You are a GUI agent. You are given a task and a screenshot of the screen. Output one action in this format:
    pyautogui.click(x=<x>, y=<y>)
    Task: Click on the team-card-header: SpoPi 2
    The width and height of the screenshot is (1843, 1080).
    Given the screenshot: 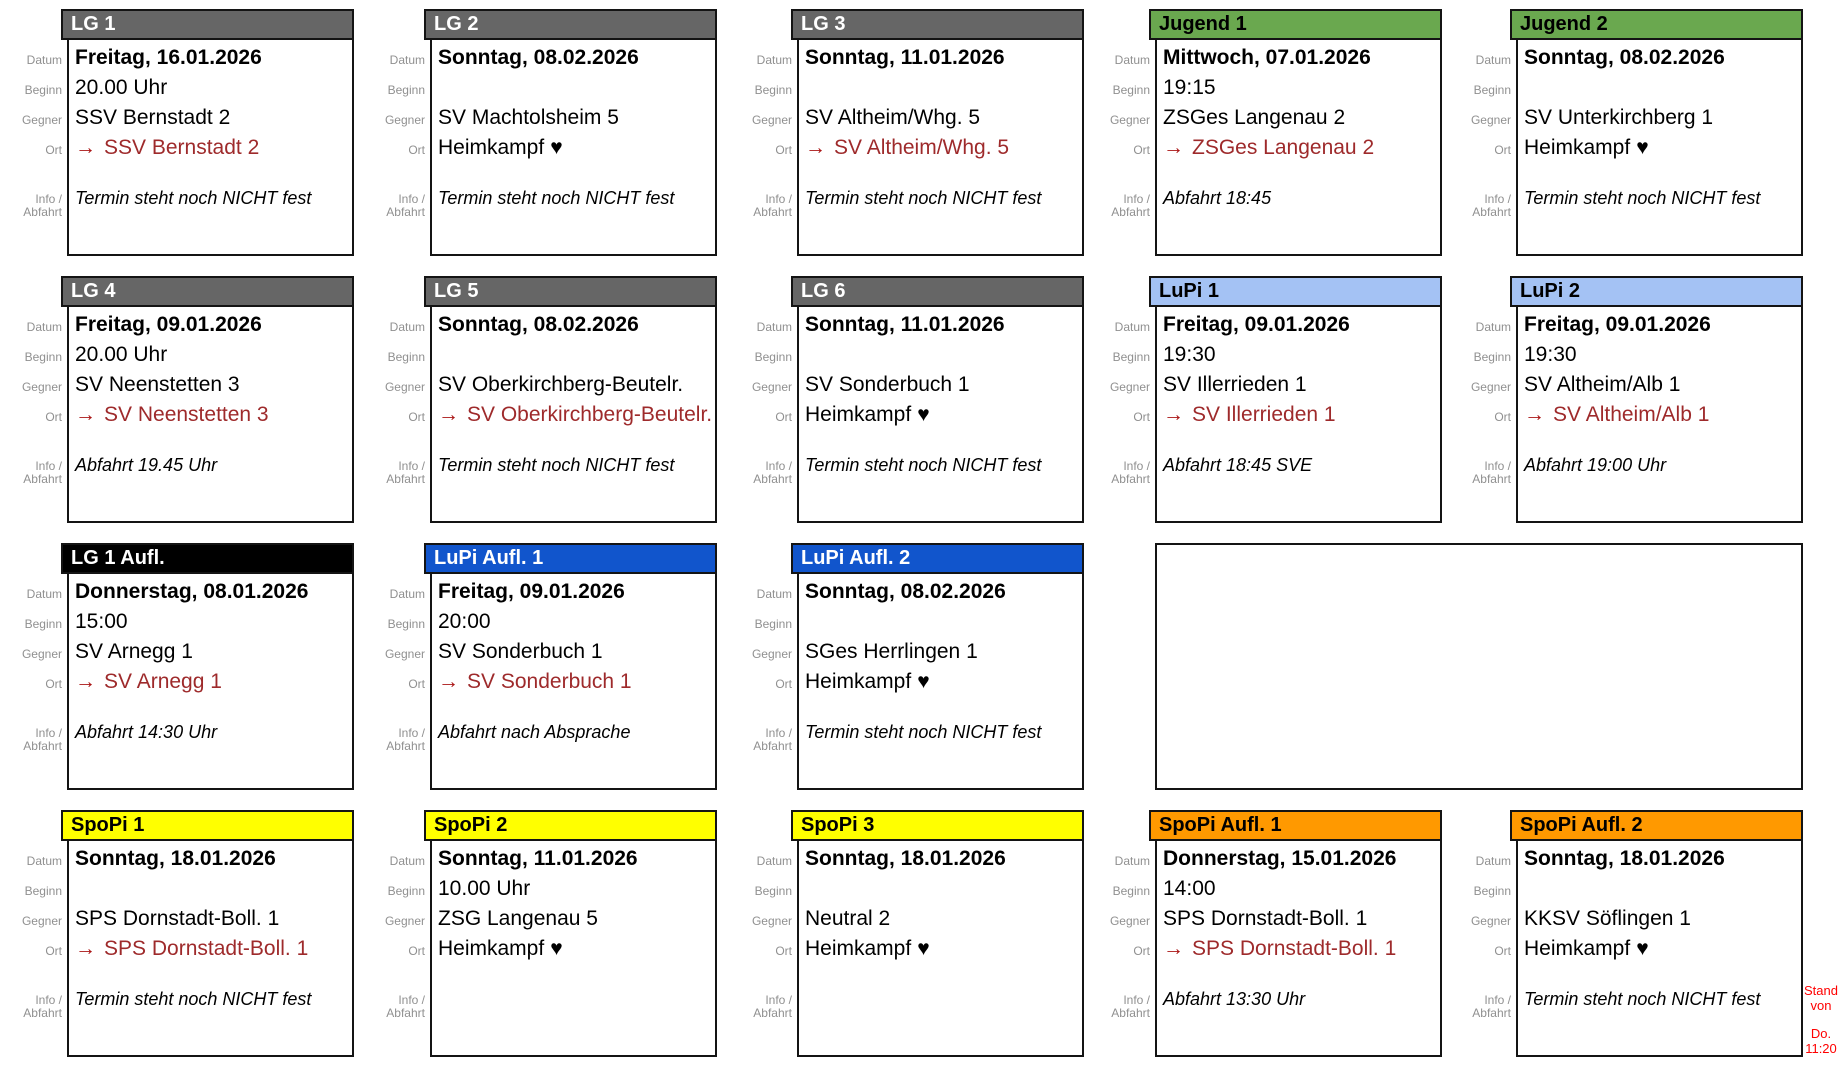 What is the action you would take?
    pyautogui.click(x=570, y=825)
    